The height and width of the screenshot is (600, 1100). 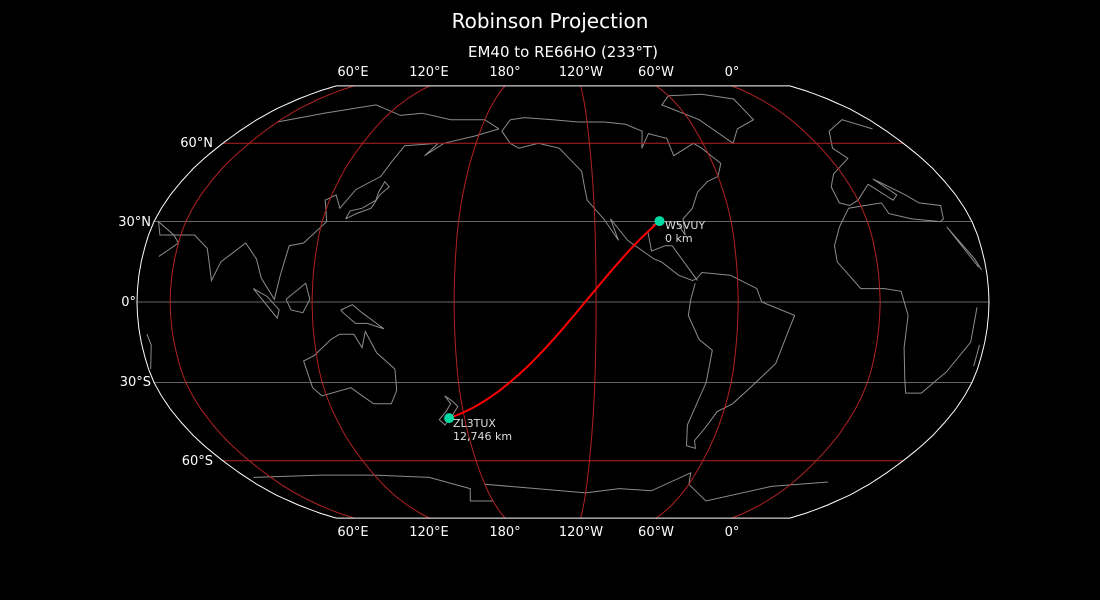 I want to click on bottom-lon-label: 0°, so click(x=732, y=532).